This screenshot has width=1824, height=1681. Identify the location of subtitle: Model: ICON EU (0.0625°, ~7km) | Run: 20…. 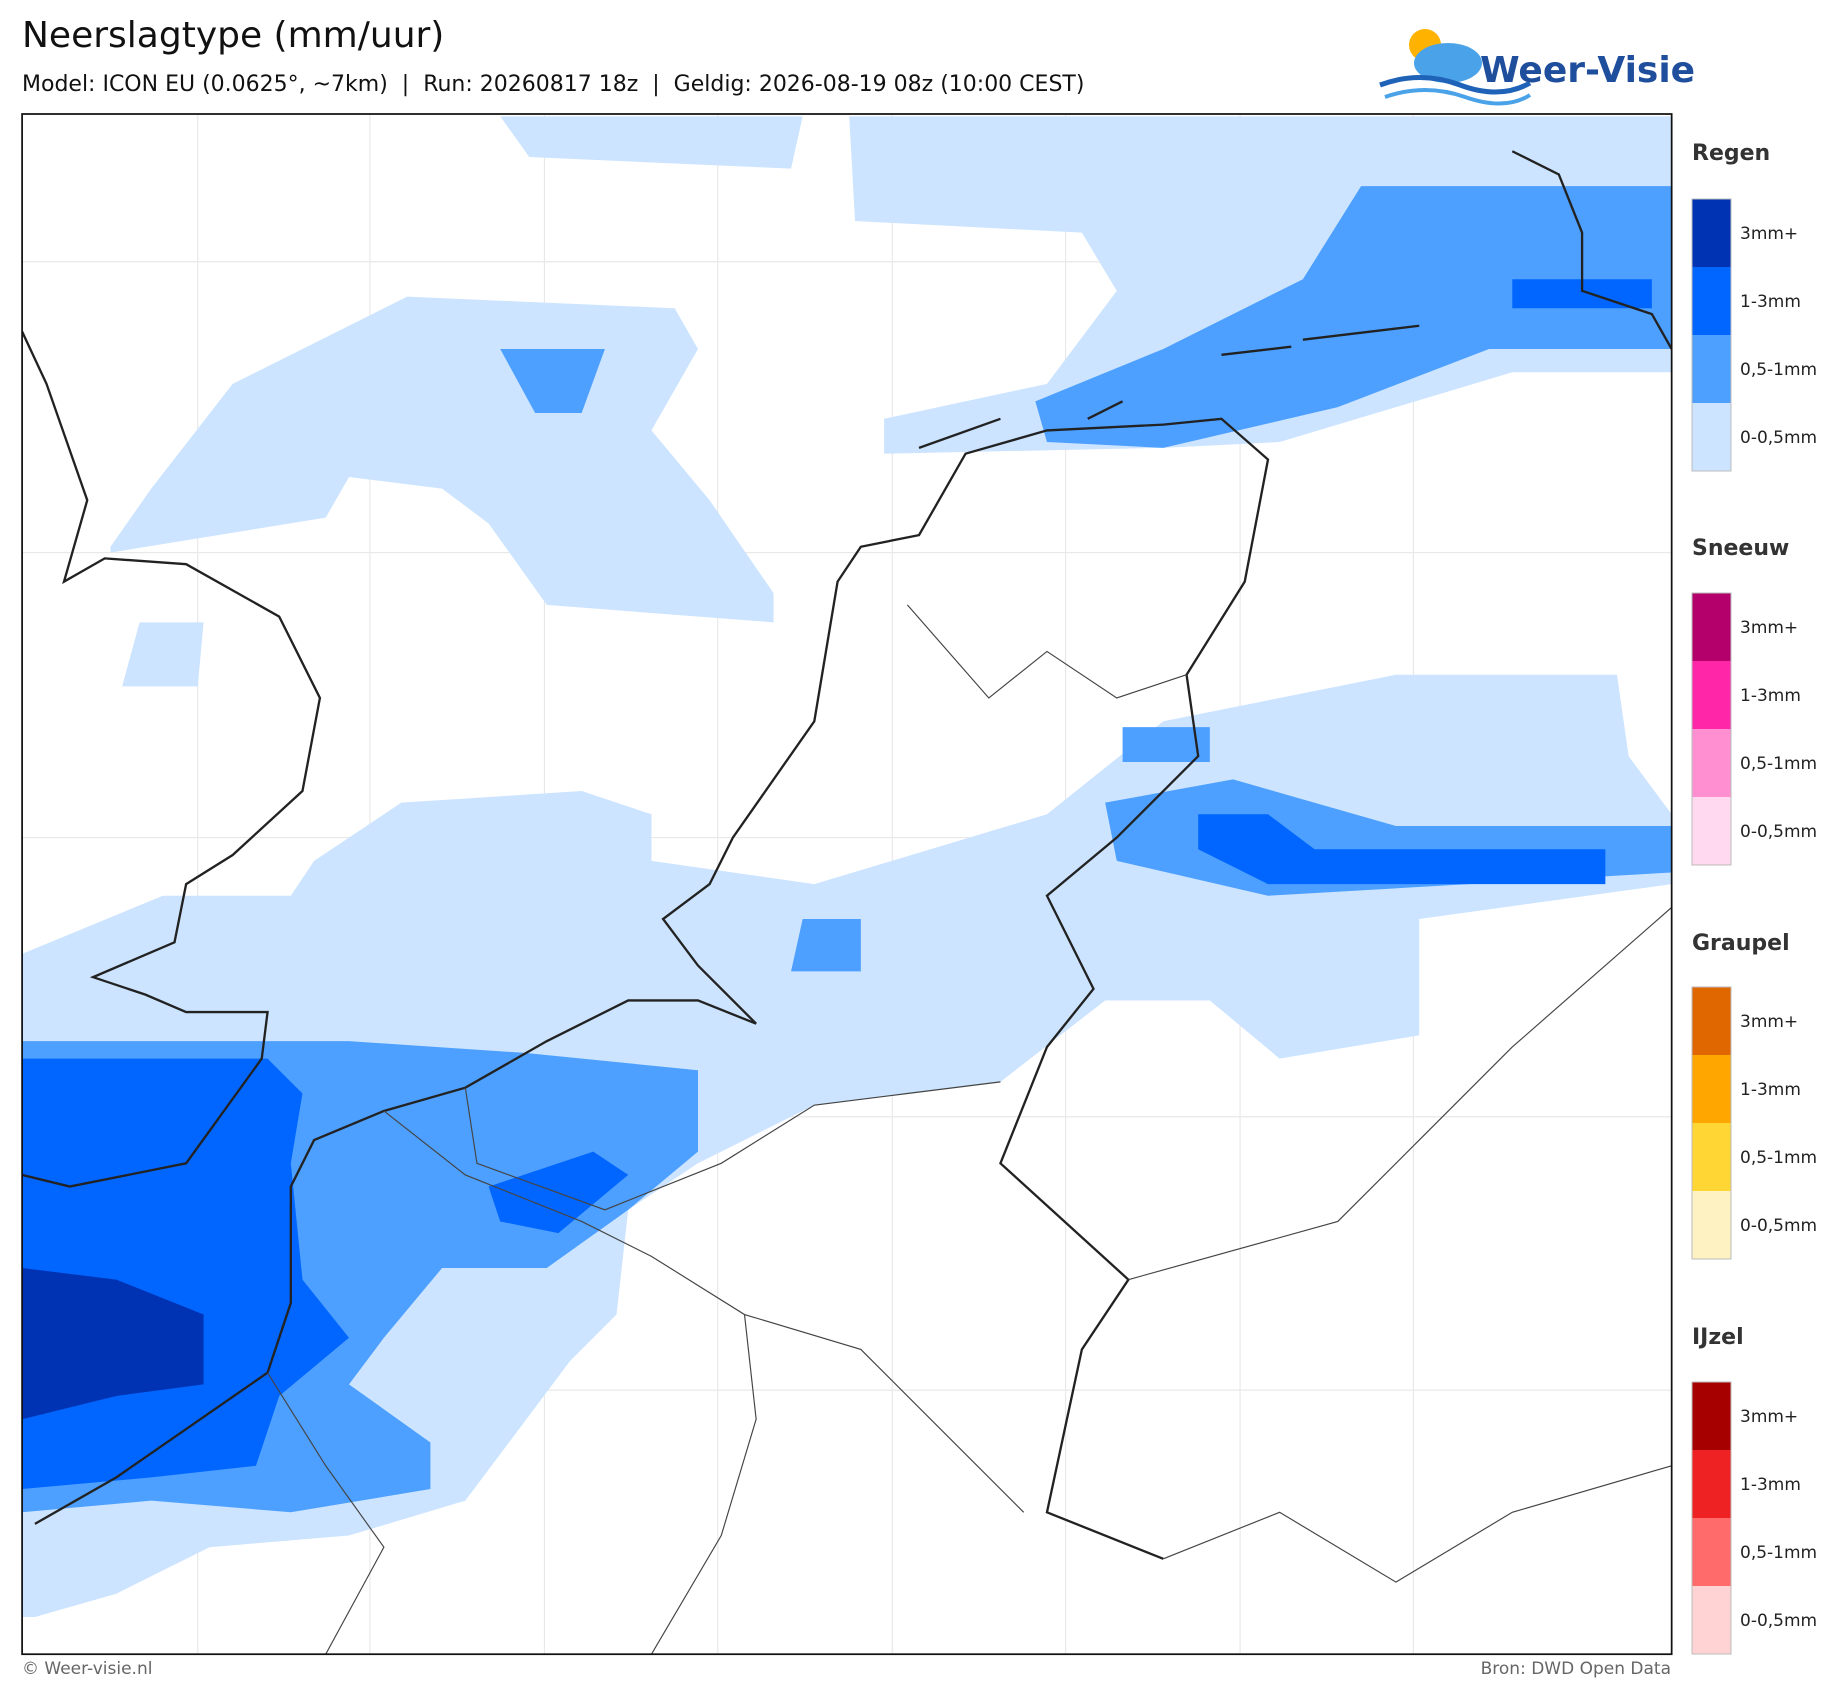
(553, 84).